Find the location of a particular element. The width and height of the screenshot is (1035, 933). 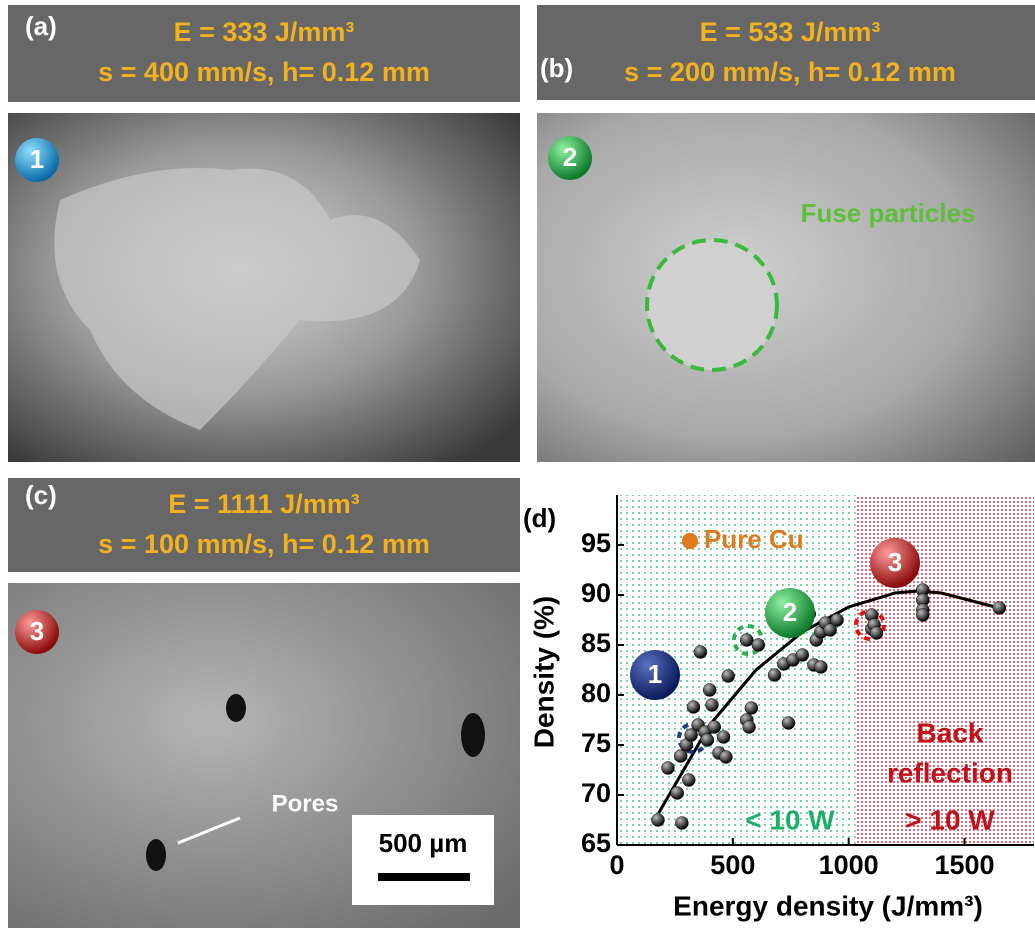

y-tick-label: 75 is located at coordinates (596, 743).